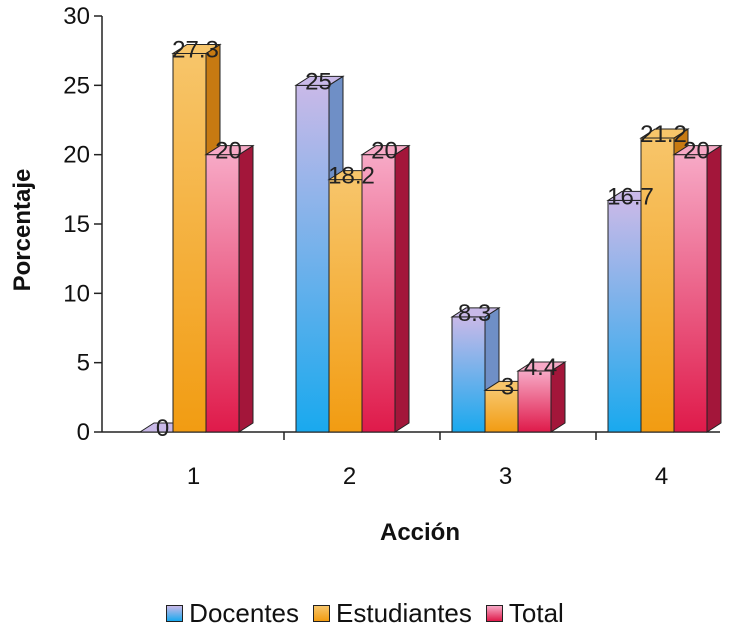 Image resolution: width=730 pixels, height=635 pixels. I want to click on y-tick-label: 15, so click(76, 224).